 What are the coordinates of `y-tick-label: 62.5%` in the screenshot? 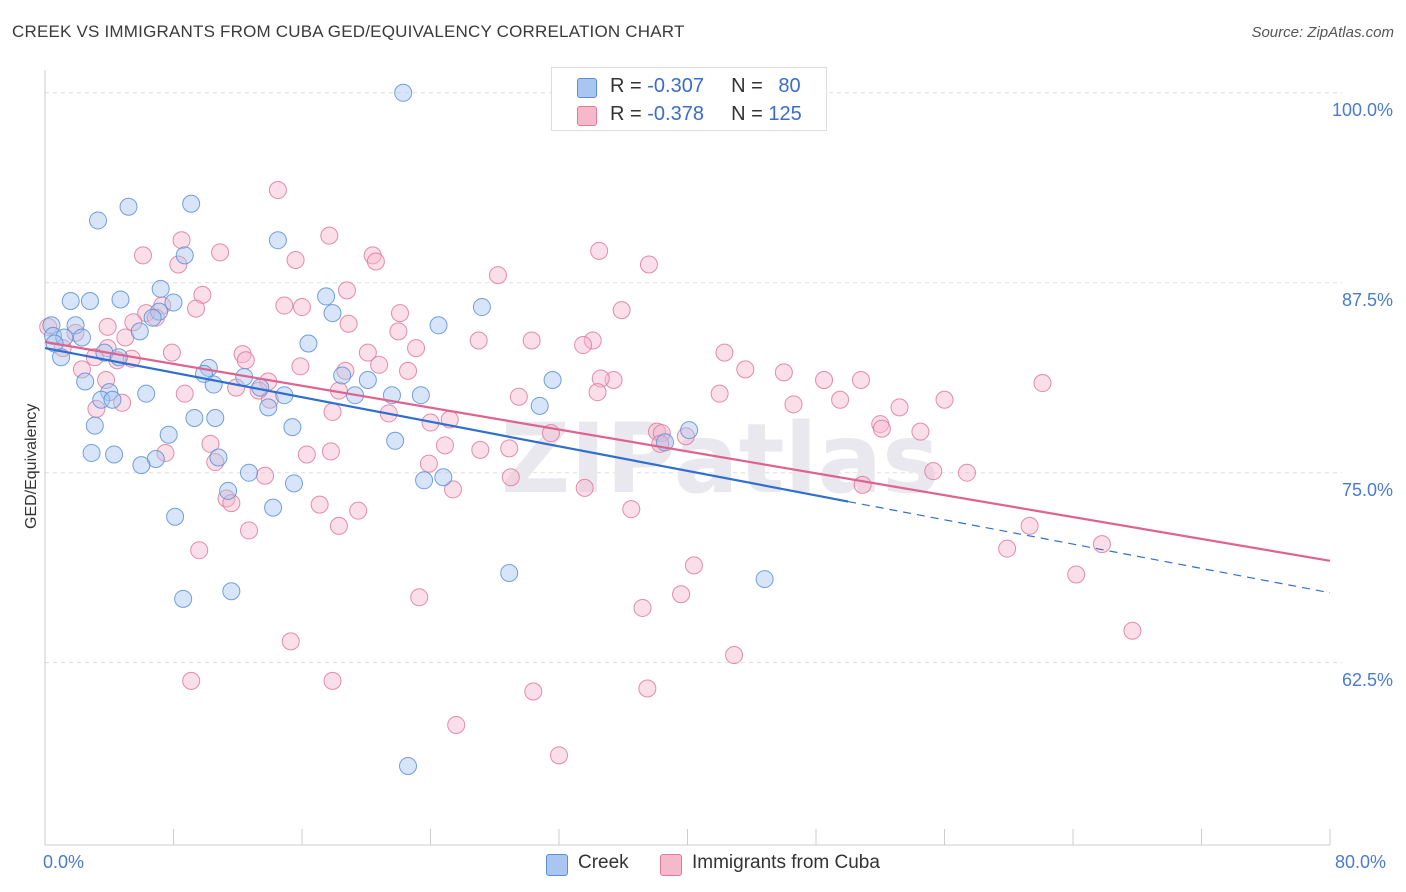 It's located at (1367, 679).